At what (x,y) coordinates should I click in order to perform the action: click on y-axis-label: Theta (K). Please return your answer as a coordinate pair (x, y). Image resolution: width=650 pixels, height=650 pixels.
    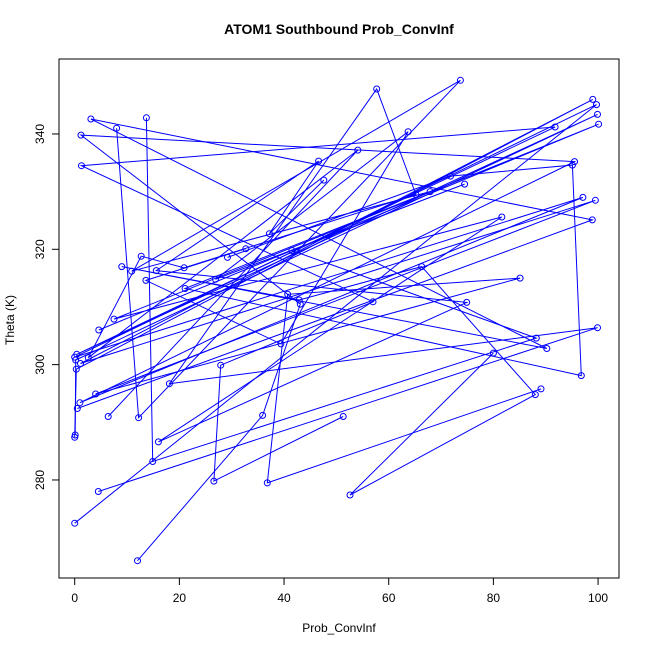
    Looking at the image, I should click on (10, 320).